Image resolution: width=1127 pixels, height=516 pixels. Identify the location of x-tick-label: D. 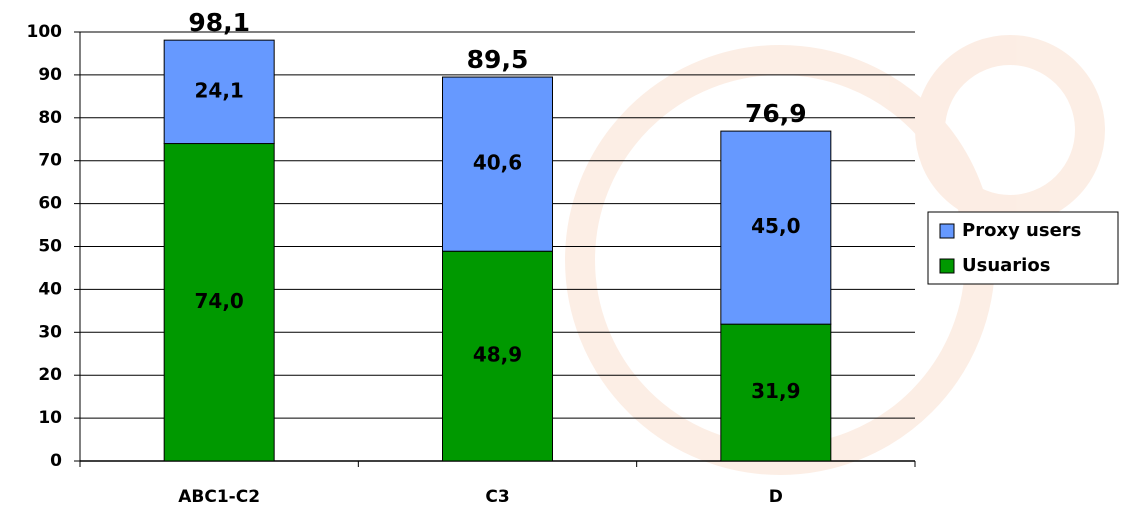
(776, 497).